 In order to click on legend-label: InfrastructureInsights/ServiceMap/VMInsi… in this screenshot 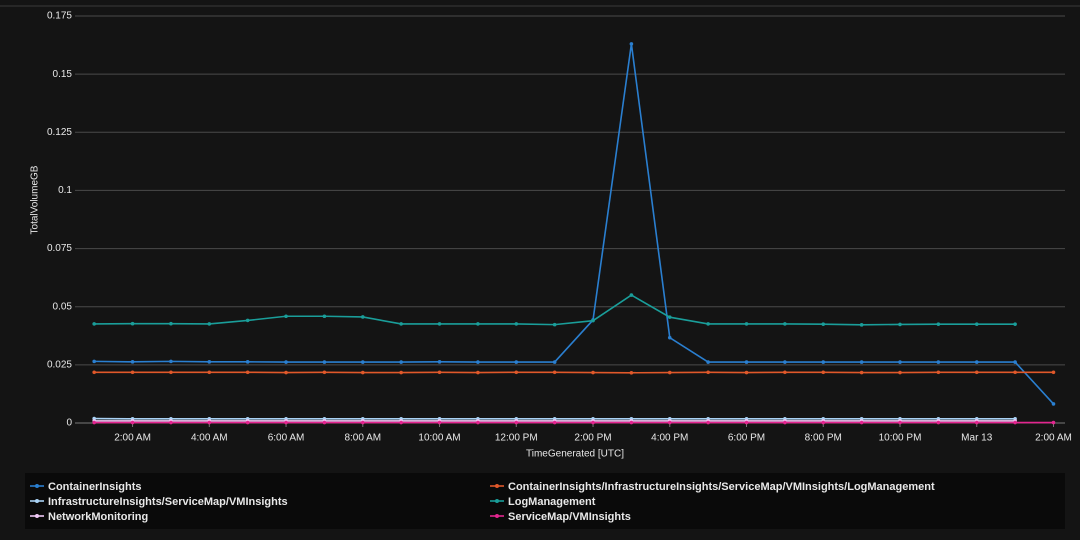, I will do `click(168, 502)`.